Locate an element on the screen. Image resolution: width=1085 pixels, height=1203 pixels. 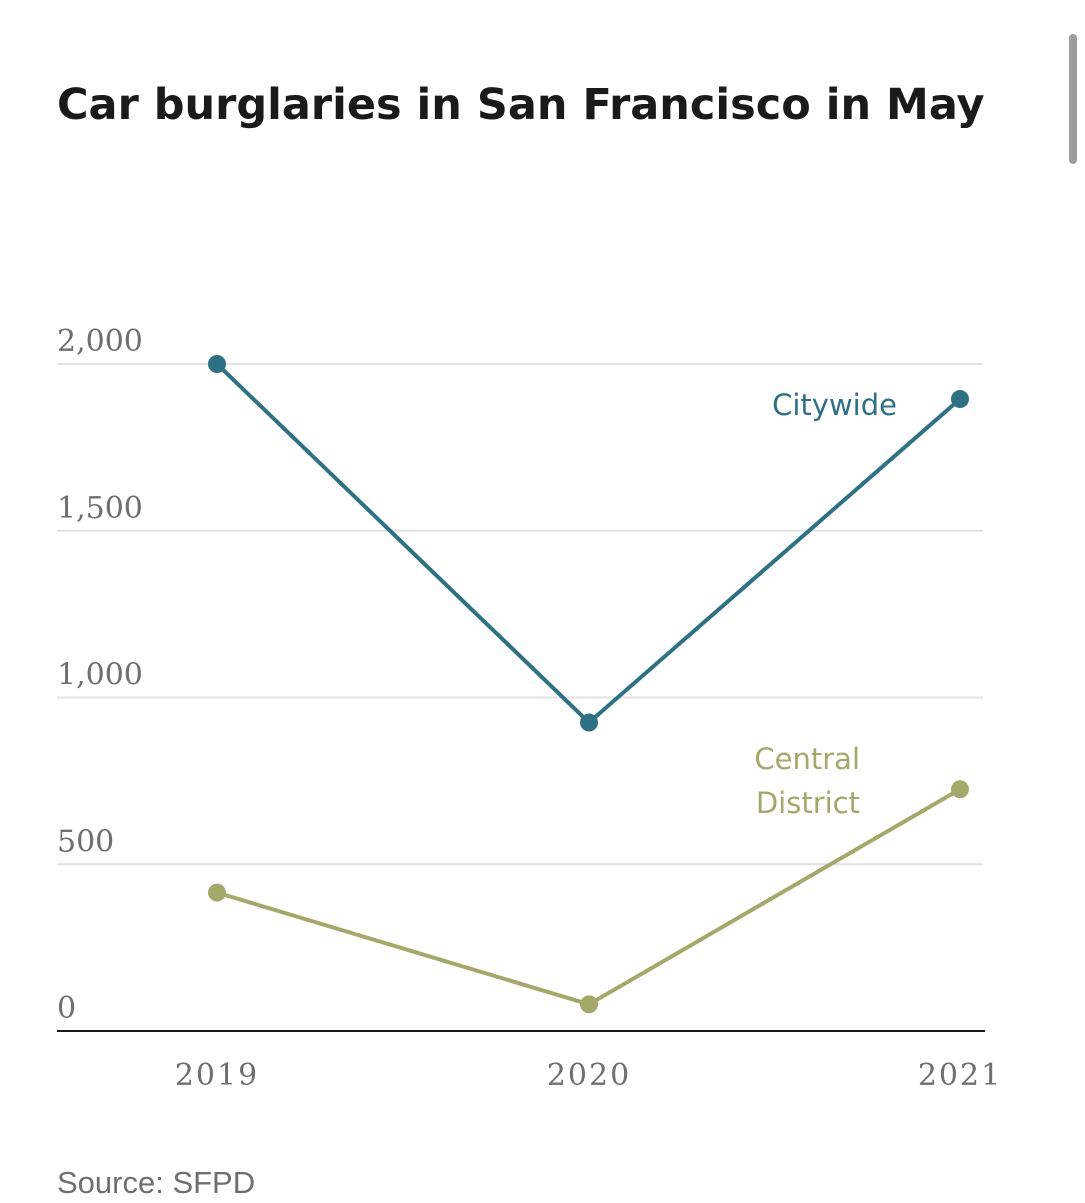
y-axis-tick-labels: 0 500 1,000 1,500 2,000 is located at coordinates (100, 675).